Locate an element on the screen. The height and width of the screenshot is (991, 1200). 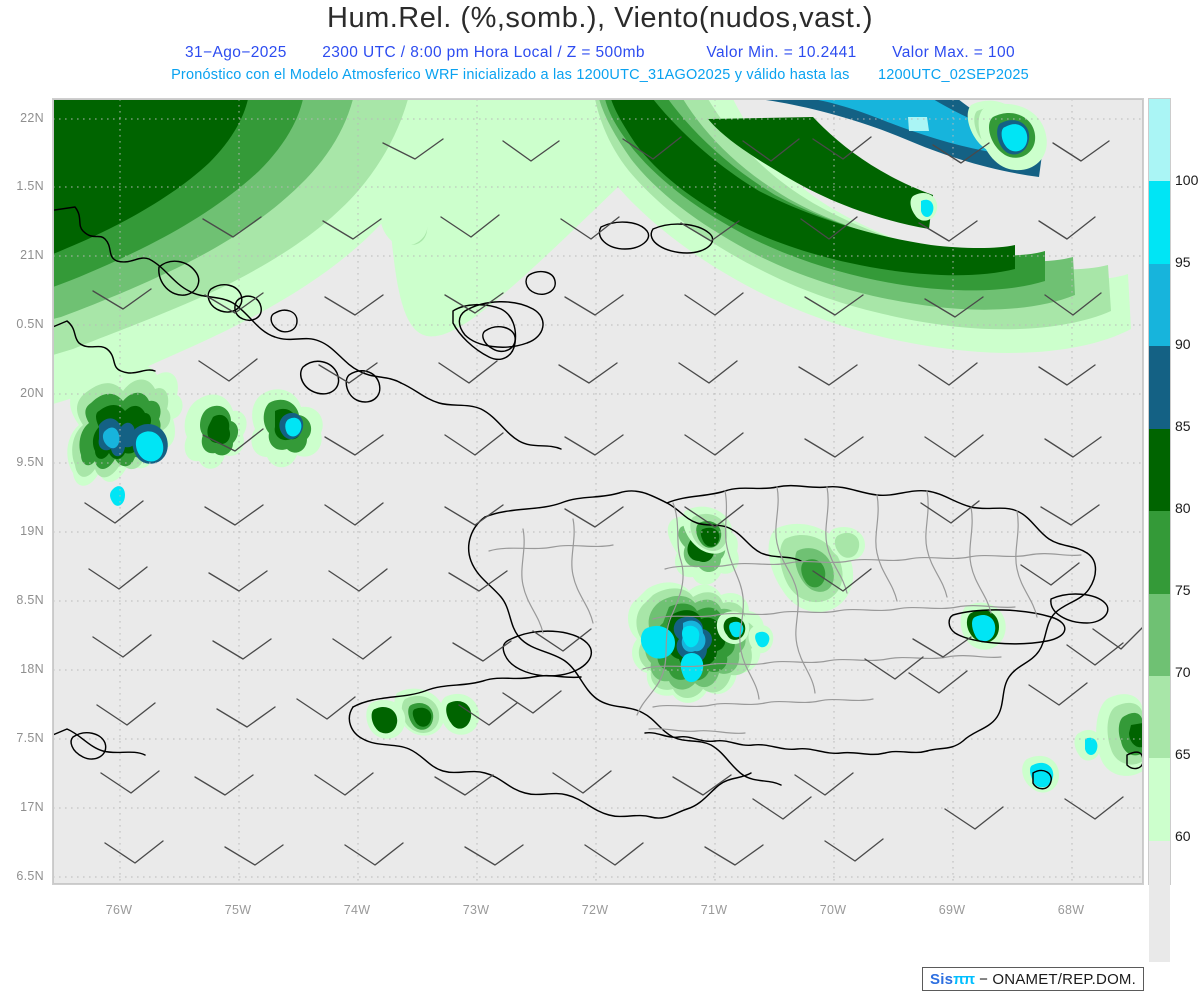
humidity-cells-ne-corner is located at coordinates (1012, 137).